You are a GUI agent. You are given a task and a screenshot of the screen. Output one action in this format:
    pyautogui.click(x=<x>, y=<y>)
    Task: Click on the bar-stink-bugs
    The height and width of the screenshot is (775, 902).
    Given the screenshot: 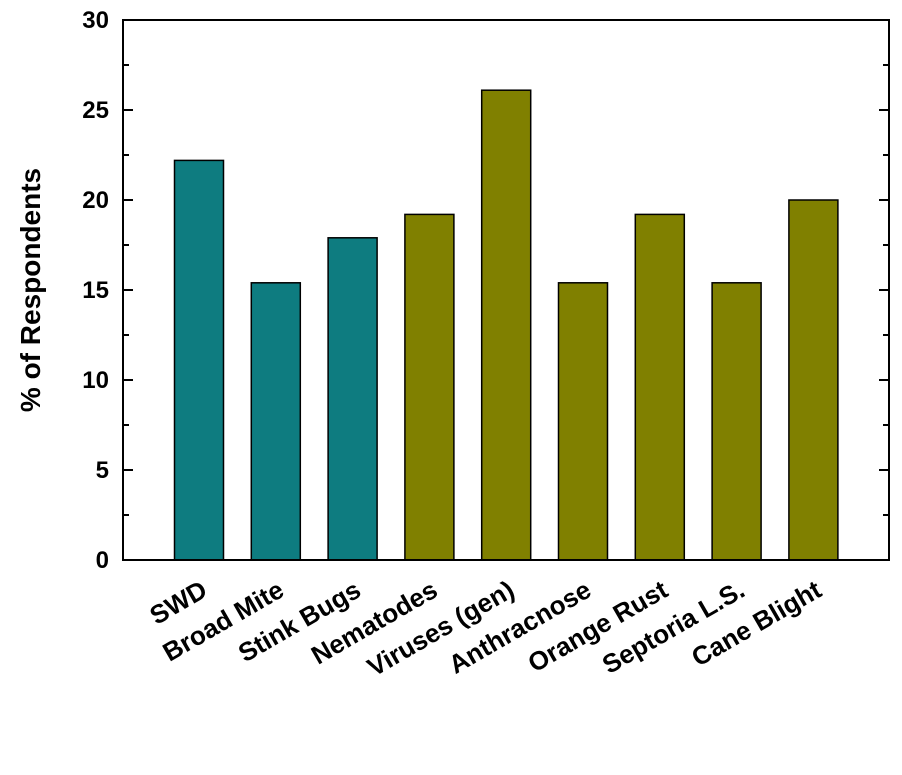 What is the action you would take?
    pyautogui.click(x=352, y=399)
    